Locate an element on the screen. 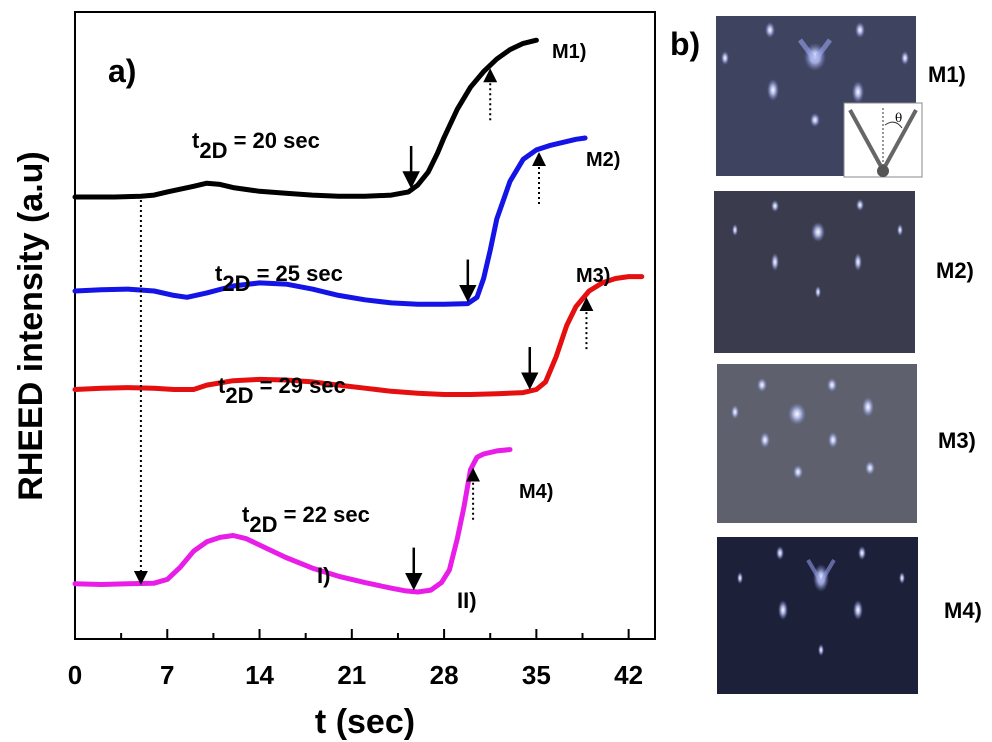 The height and width of the screenshot is (742, 992). panel-b-label: b) is located at coordinates (685, 44).